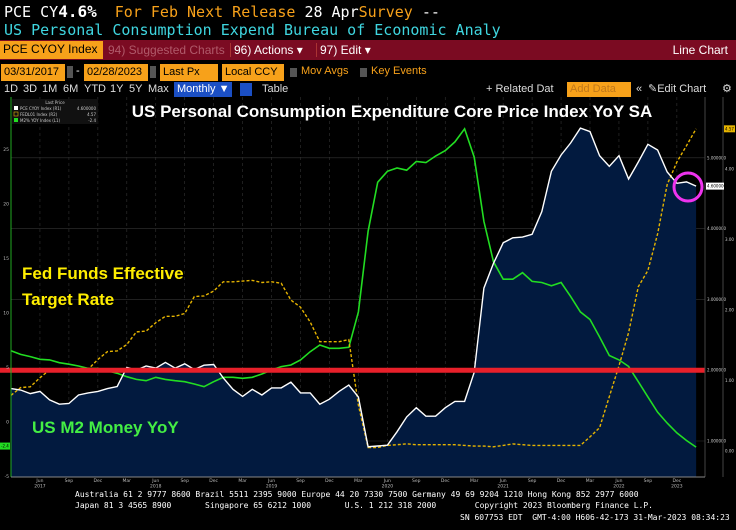  Describe the element at coordinates (117, 89) in the screenshot. I see `period-1y: 1Y` at that location.